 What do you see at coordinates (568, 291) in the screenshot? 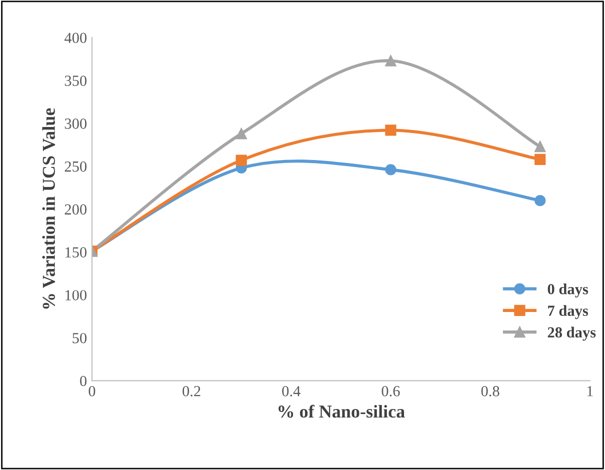
I see `legend-label: 0 days` at bounding box center [568, 291].